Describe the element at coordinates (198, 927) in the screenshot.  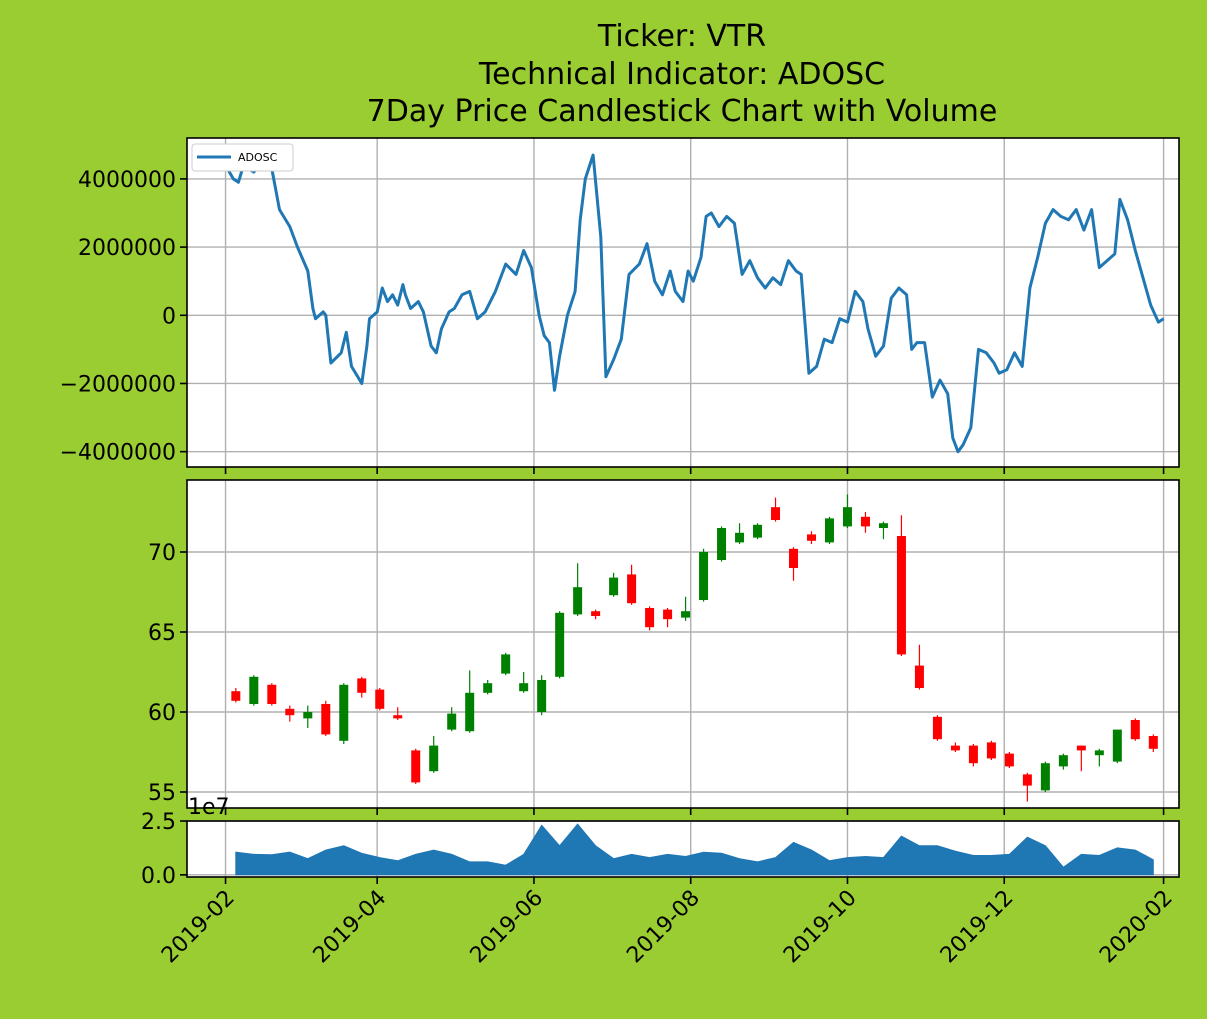
I see `date-xtick-label: 2019-02` at that location.